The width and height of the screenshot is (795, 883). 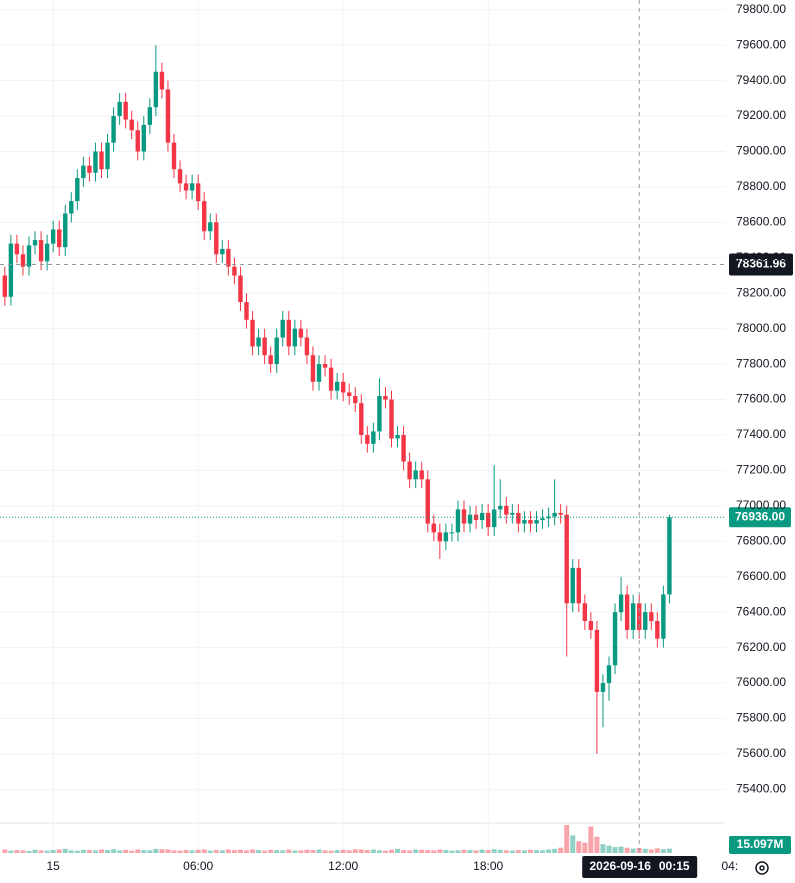 What do you see at coordinates (761, 789) in the screenshot?
I see `y-tick-label: 75400.00` at bounding box center [761, 789].